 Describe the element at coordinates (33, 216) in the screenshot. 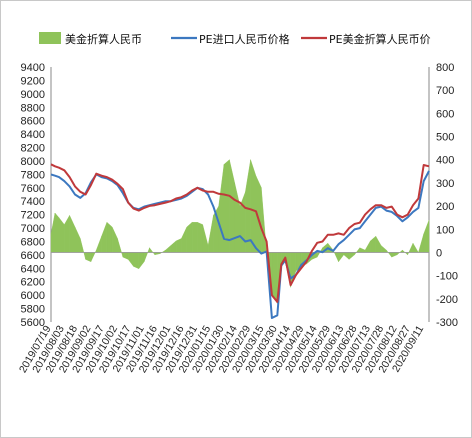

I see `y-left-tick-label: 7200` at that location.